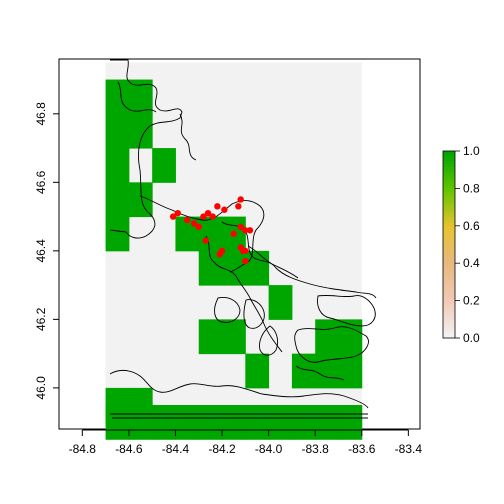 Image resolution: width=504 pixels, height=504 pixels. I want to click on legend-ticks: 0.0 0.2 0.4 0.6 0.8 1.0, so click(467, 244).